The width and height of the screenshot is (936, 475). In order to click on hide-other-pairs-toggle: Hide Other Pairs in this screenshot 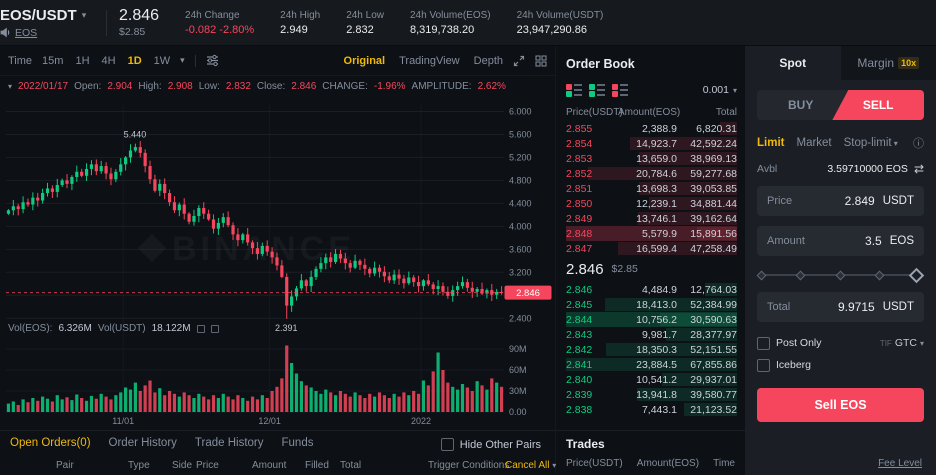, I will do `click(490, 444)`.